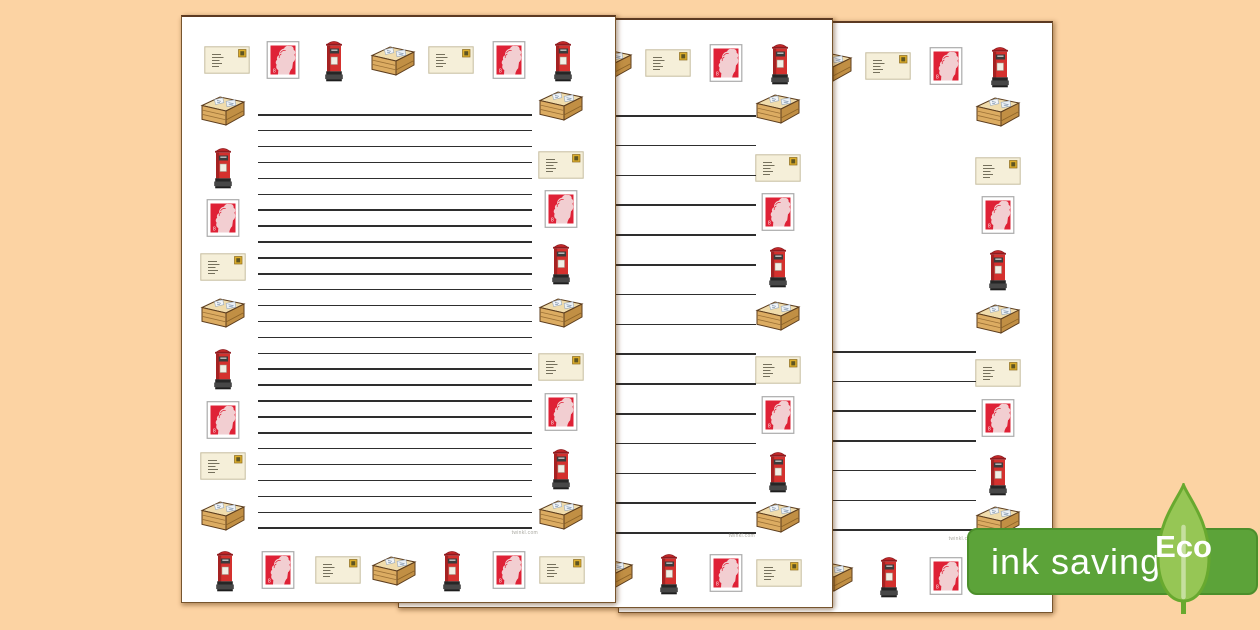  I want to click on leaf-icon, so click(1183, 548).